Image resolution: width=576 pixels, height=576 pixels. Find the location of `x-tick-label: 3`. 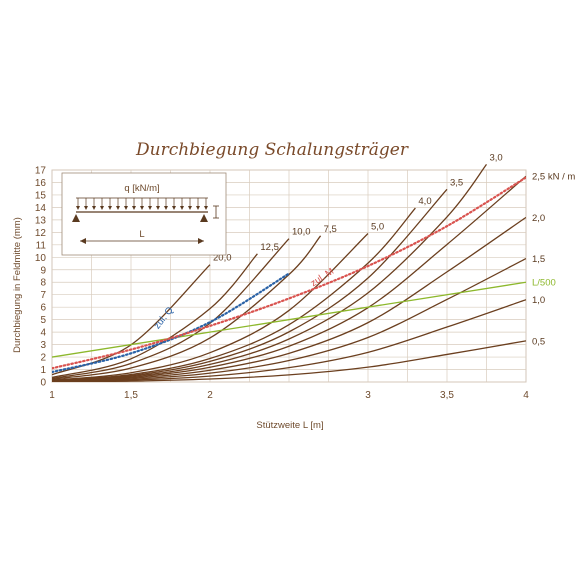

x-tick-label: 3 is located at coordinates (368, 395).